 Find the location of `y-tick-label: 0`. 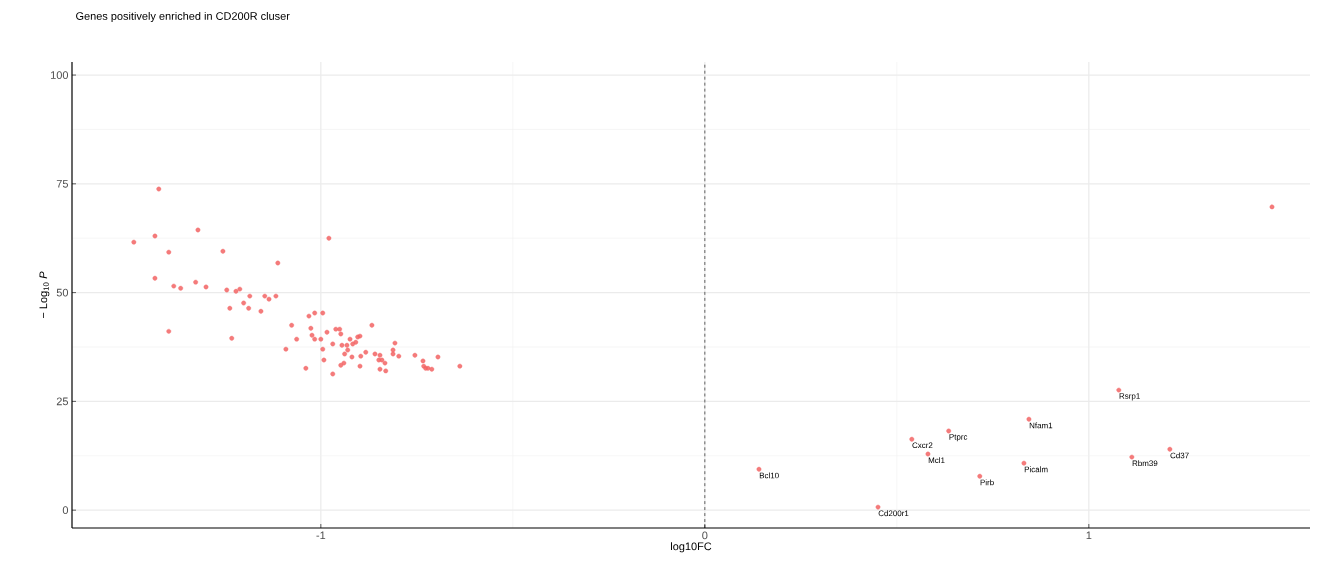

y-tick-label: 0 is located at coordinates (65, 510).